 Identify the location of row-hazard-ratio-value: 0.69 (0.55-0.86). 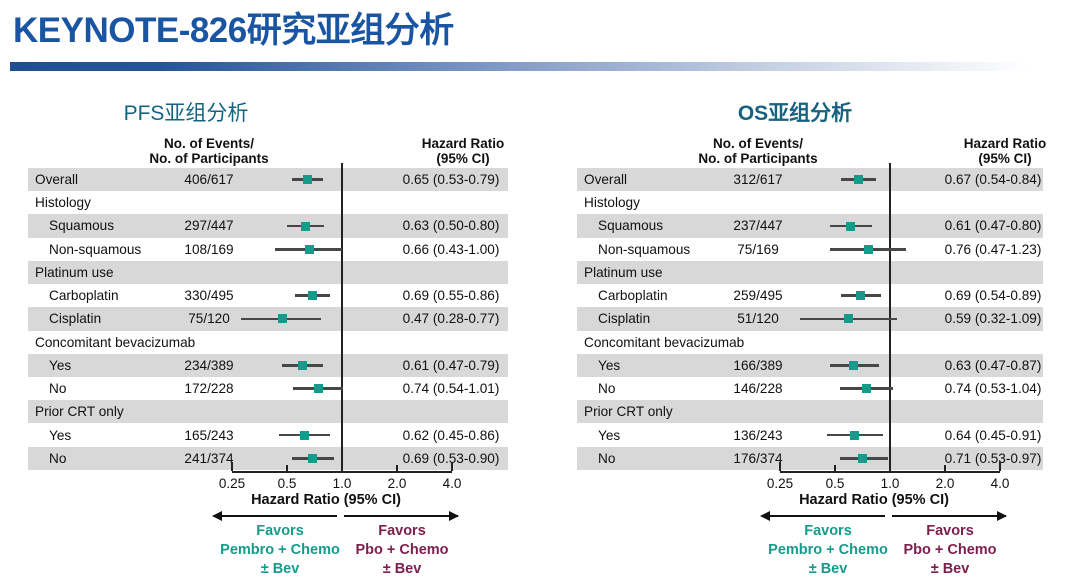
(451, 296).